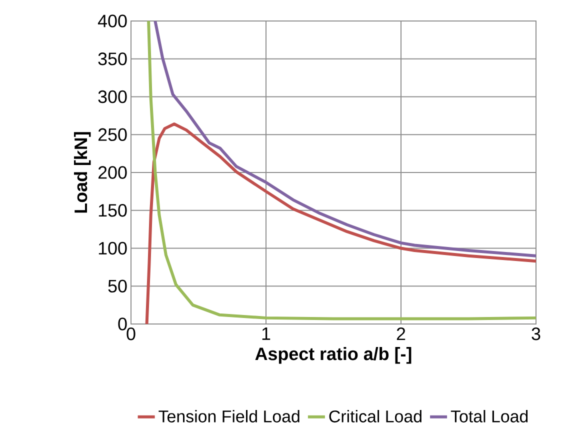 This screenshot has width=569, height=443. Describe the element at coordinates (112, 134) in the screenshot. I see `y-tick-label: 250` at that location.